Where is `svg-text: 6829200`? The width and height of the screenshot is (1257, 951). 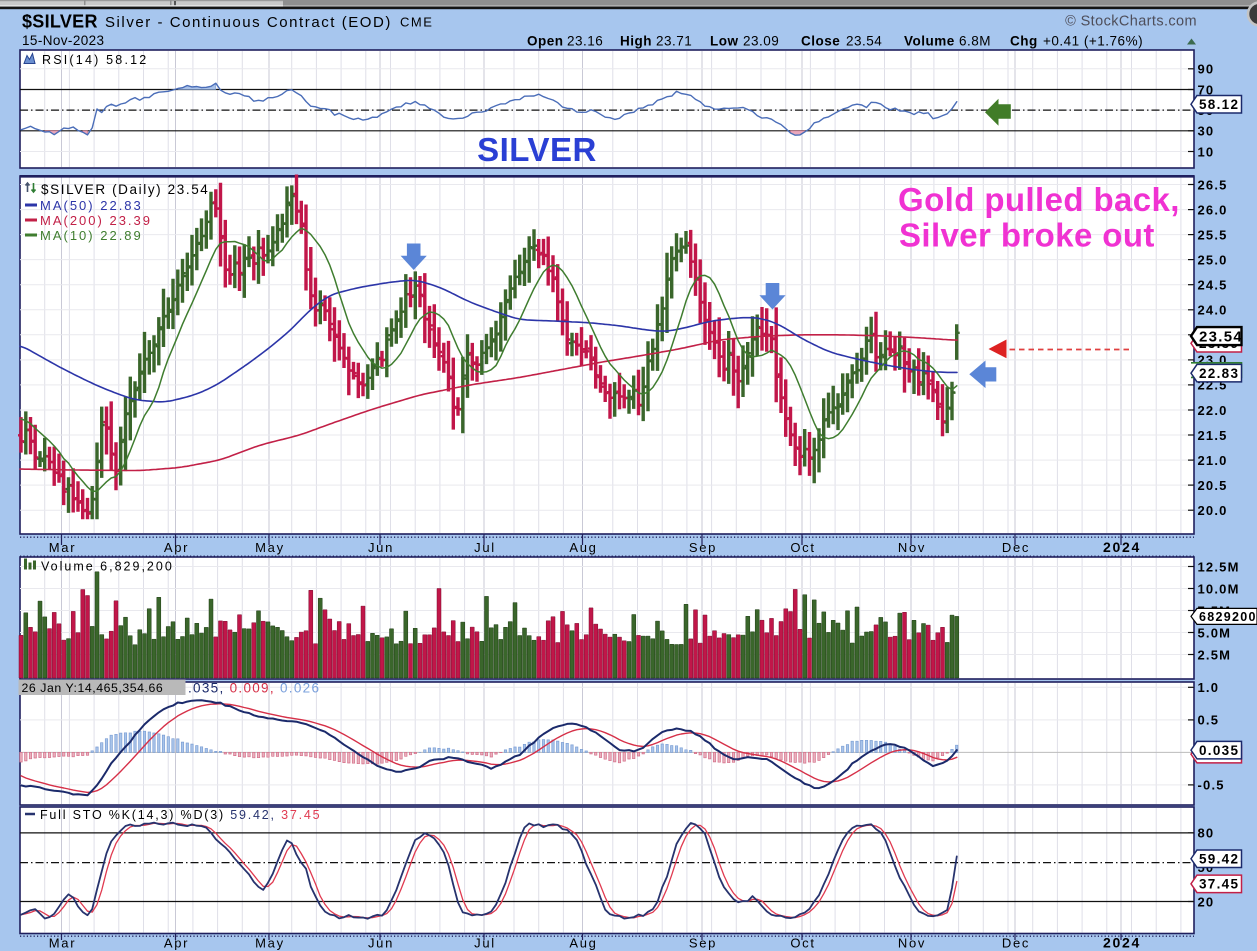 svg-text: 6829200 is located at coordinates (1228, 617).